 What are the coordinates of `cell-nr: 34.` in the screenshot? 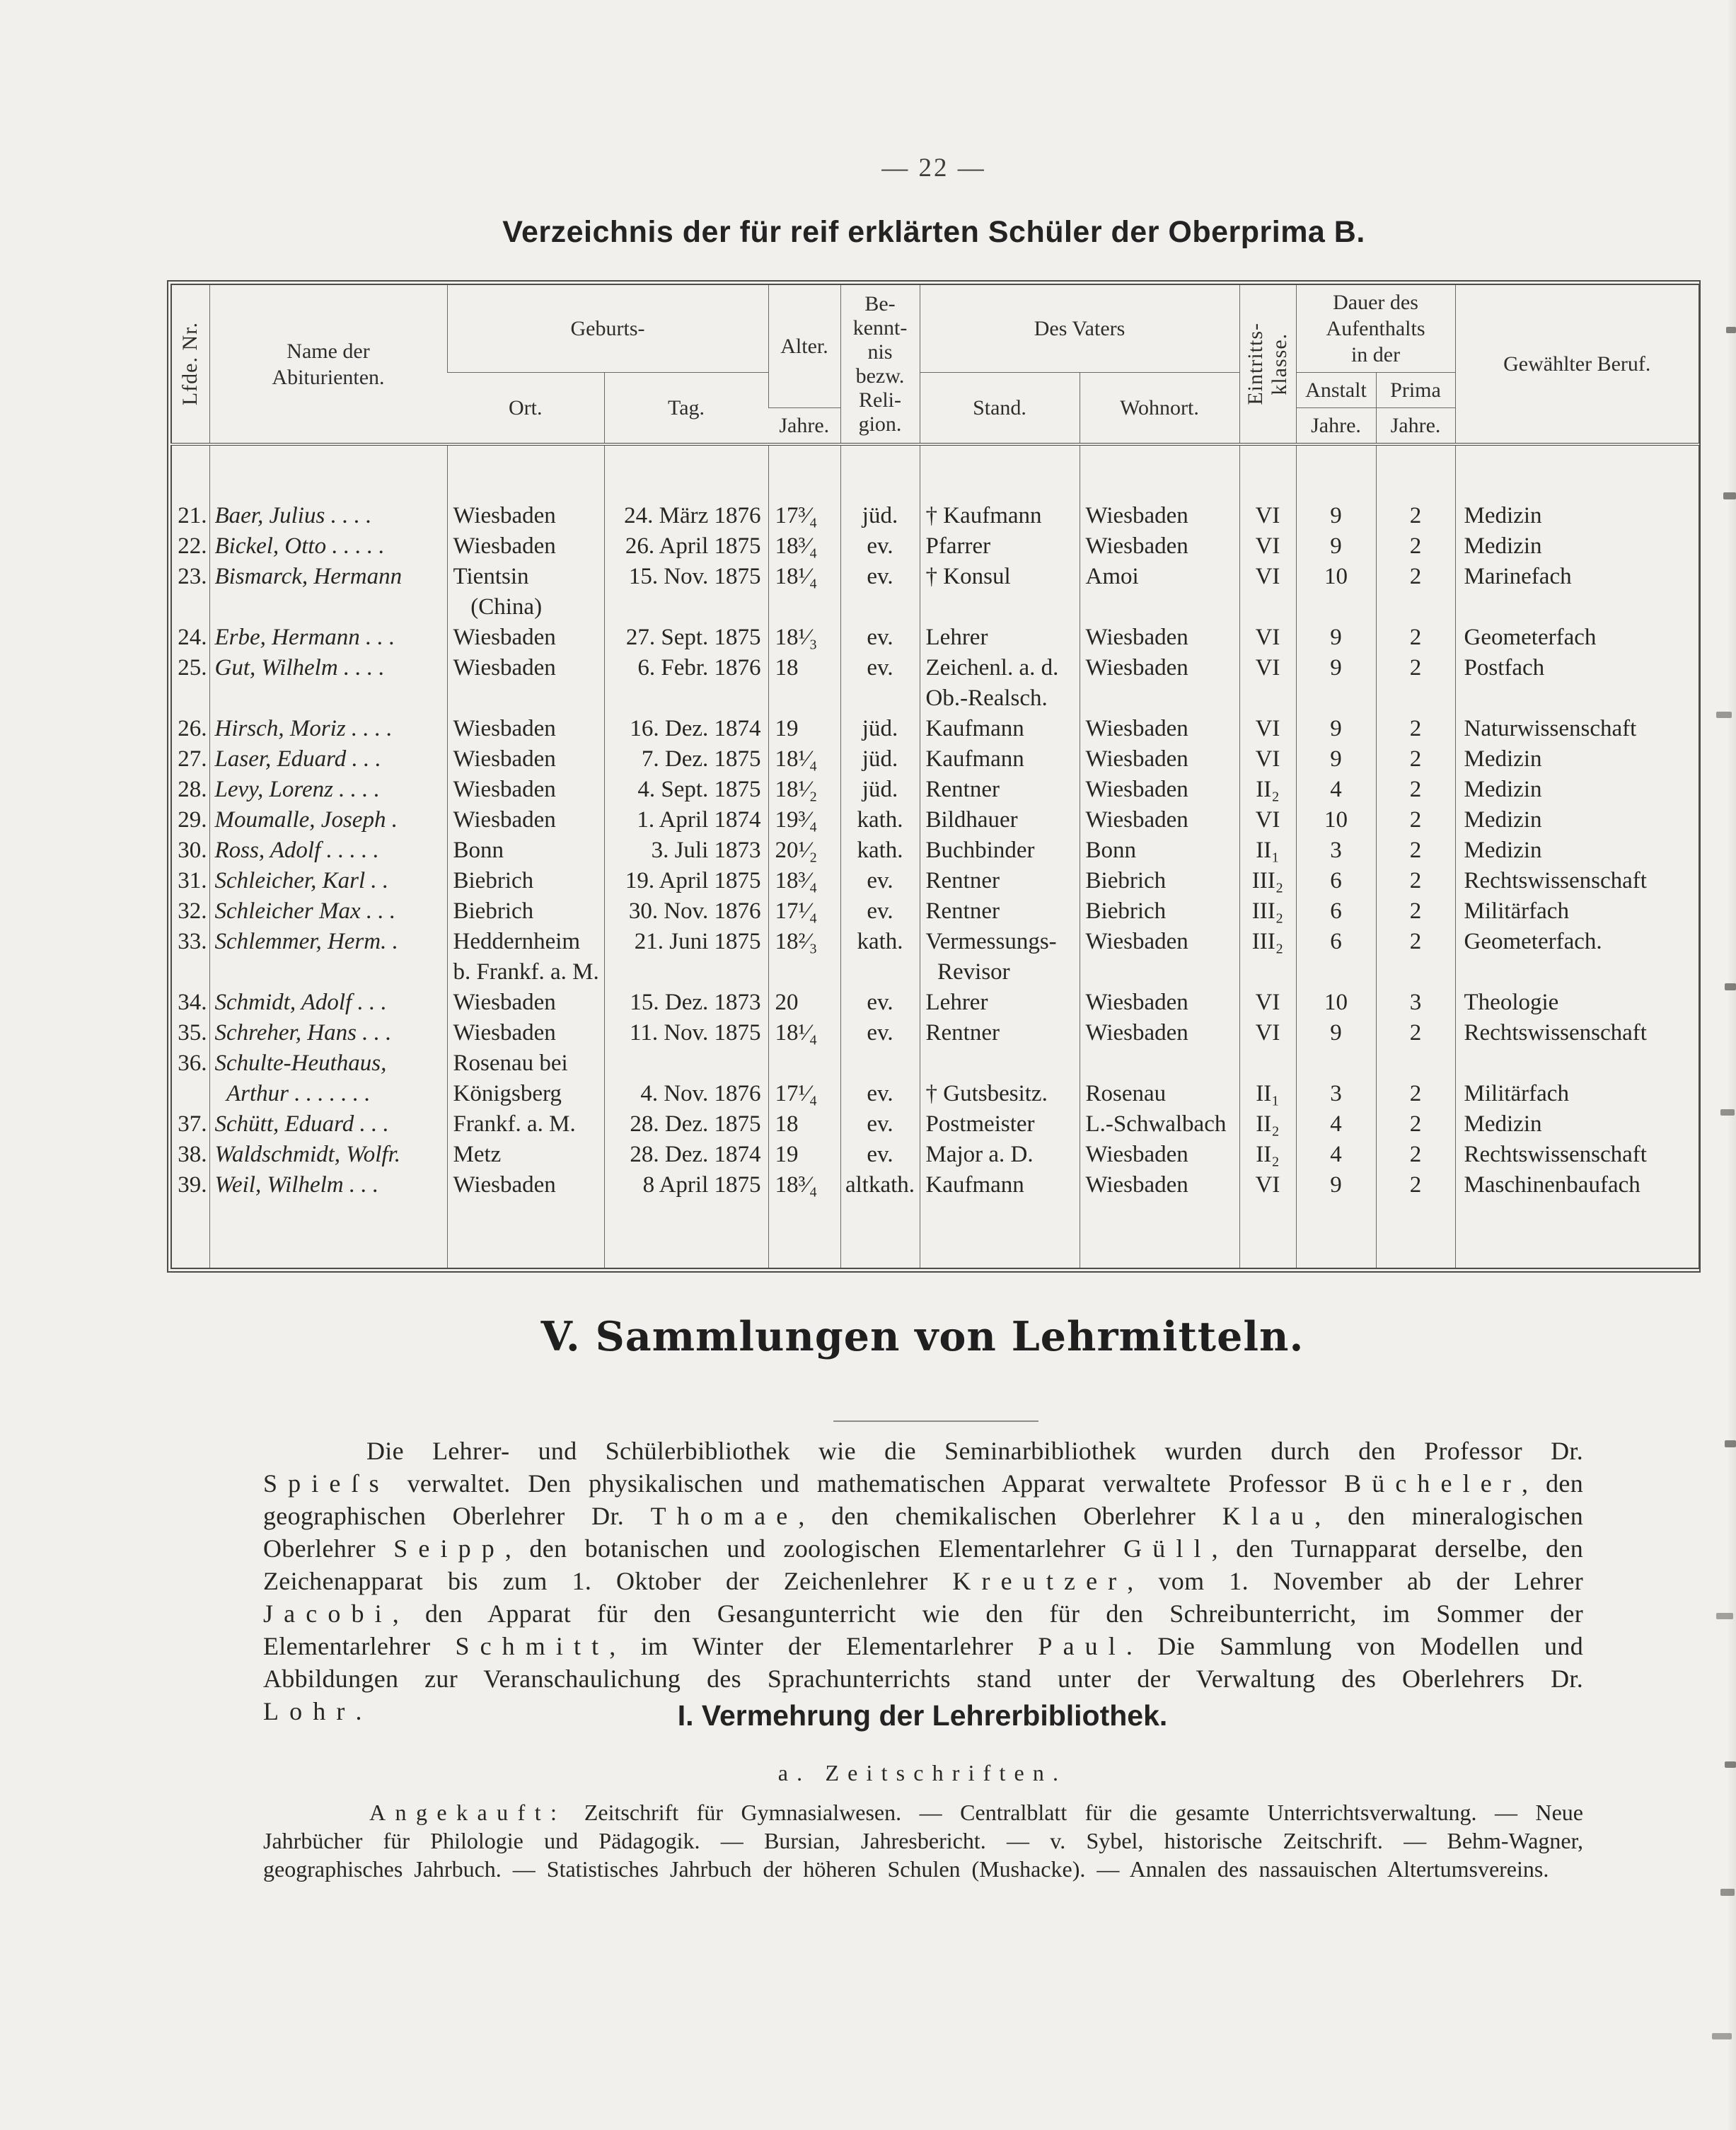 It's located at (193, 1002).